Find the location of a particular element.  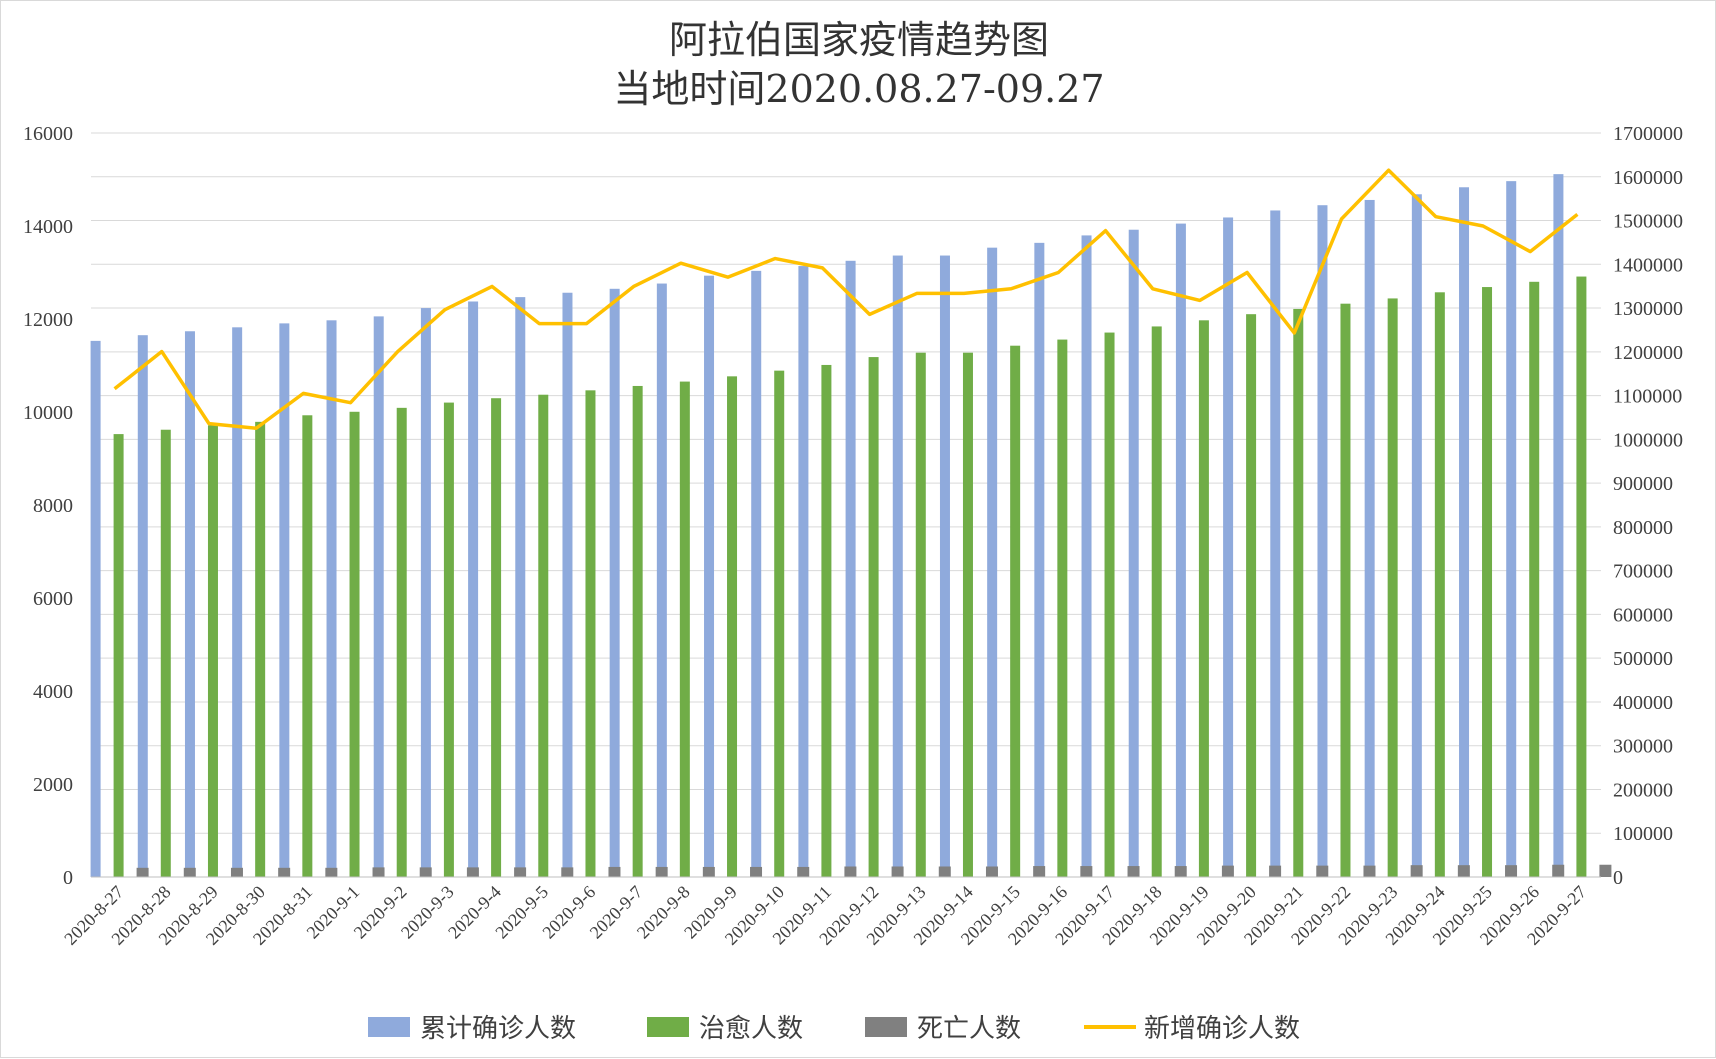

chart-subtitle: 当地时间2020.08.27-09.27 is located at coordinates (858, 89).